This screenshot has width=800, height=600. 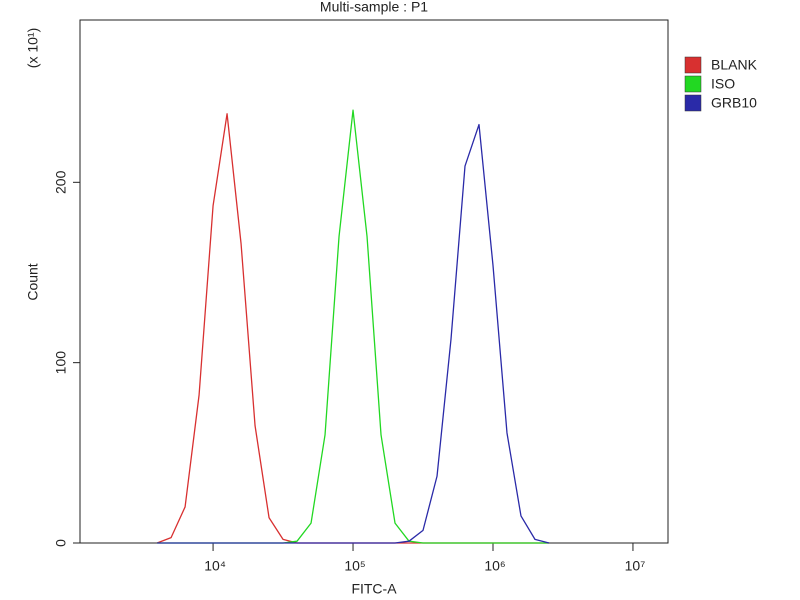 I want to click on y-tick-label: 0, so click(x=61, y=543).